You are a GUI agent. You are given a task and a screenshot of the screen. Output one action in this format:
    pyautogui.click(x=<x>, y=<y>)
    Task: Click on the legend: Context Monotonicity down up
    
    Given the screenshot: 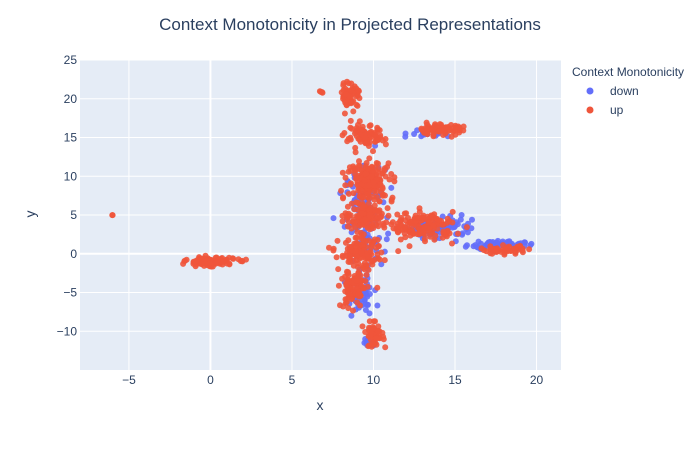 What is the action you would take?
    pyautogui.click(x=628, y=91)
    